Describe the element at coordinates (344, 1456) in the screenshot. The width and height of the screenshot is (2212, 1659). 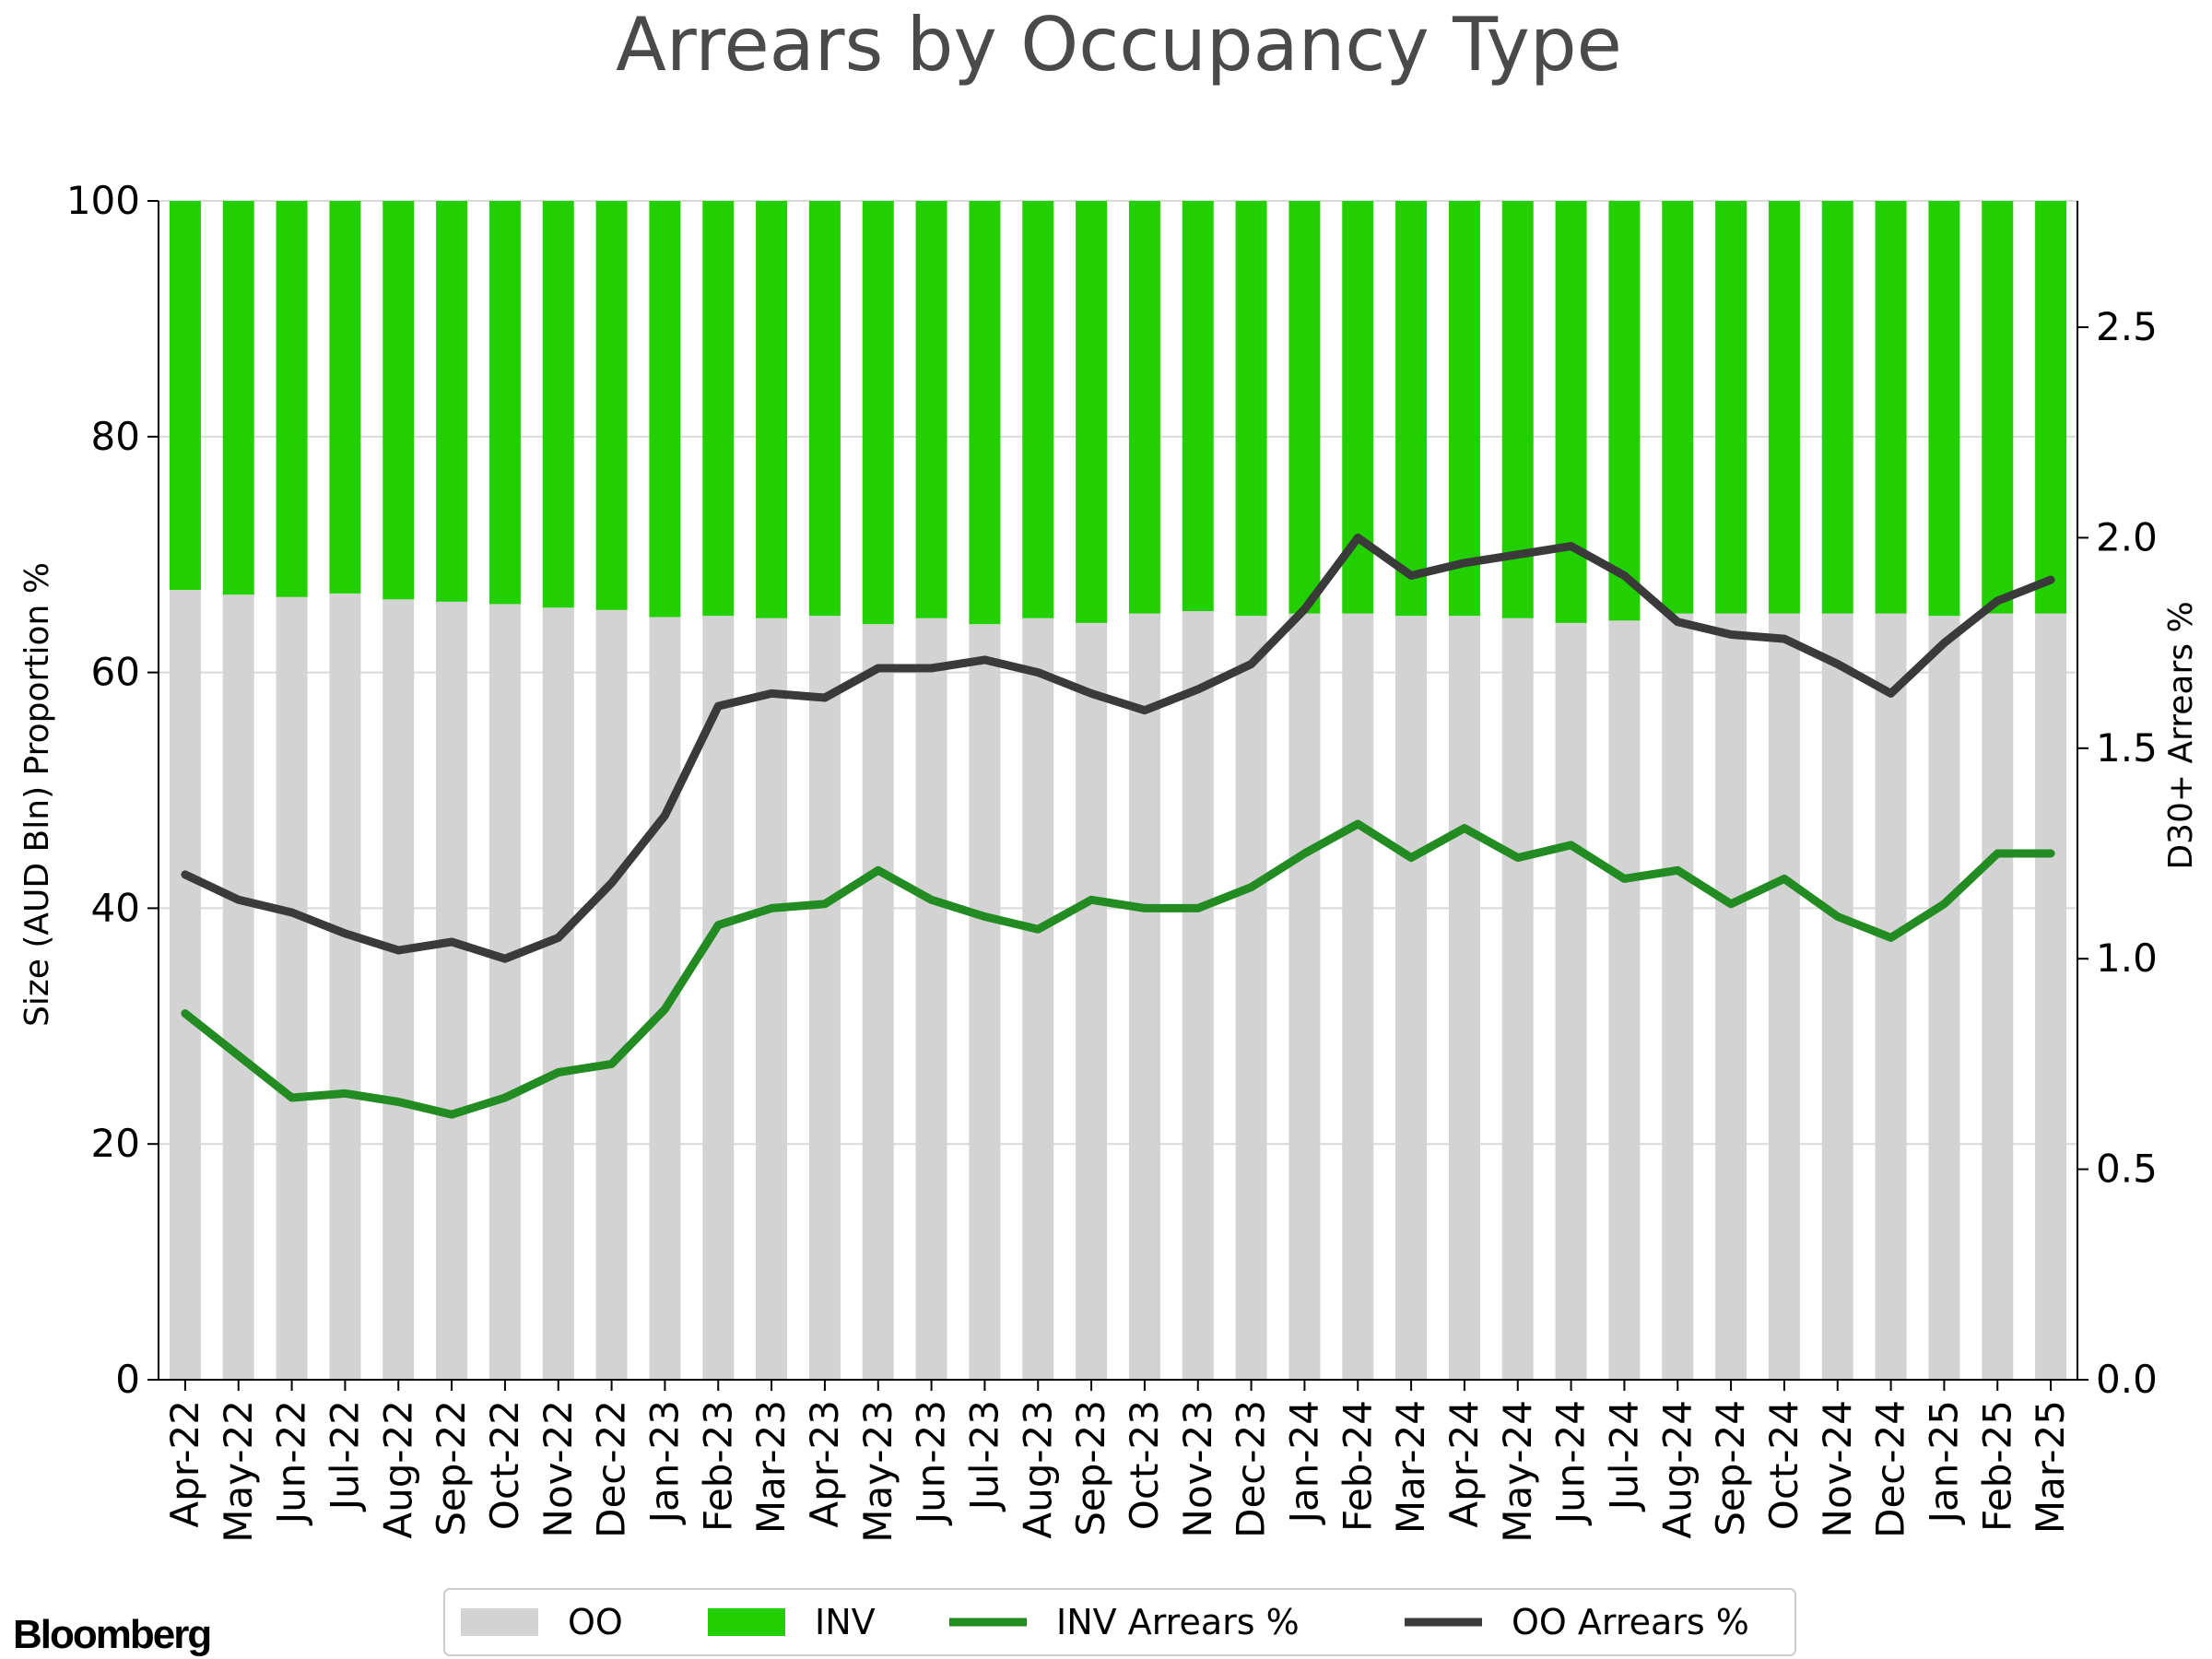
I see `x-tick-label: Jul-22` at that location.